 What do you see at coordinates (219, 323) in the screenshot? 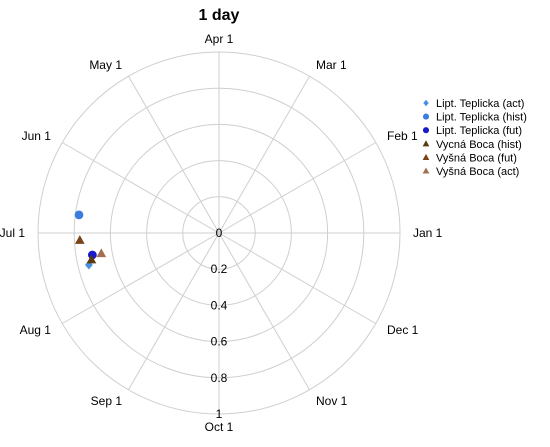
I see `radial-tick-labels: 0 0.2 0.4 0.6 0.8 1` at bounding box center [219, 323].